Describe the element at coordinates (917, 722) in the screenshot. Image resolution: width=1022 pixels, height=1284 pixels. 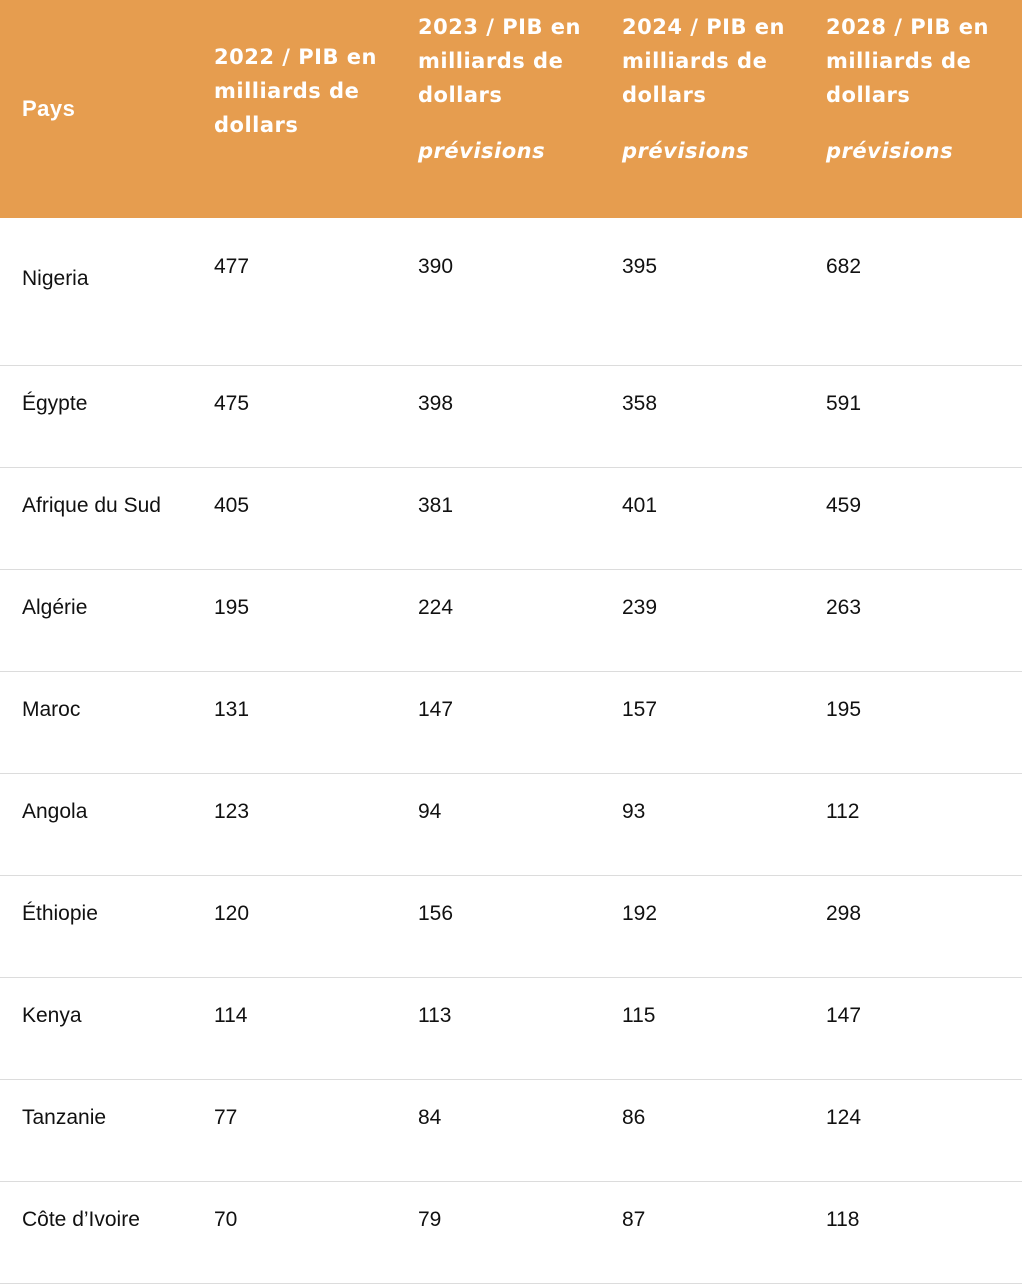
I see `cell-2028: 195` at that location.